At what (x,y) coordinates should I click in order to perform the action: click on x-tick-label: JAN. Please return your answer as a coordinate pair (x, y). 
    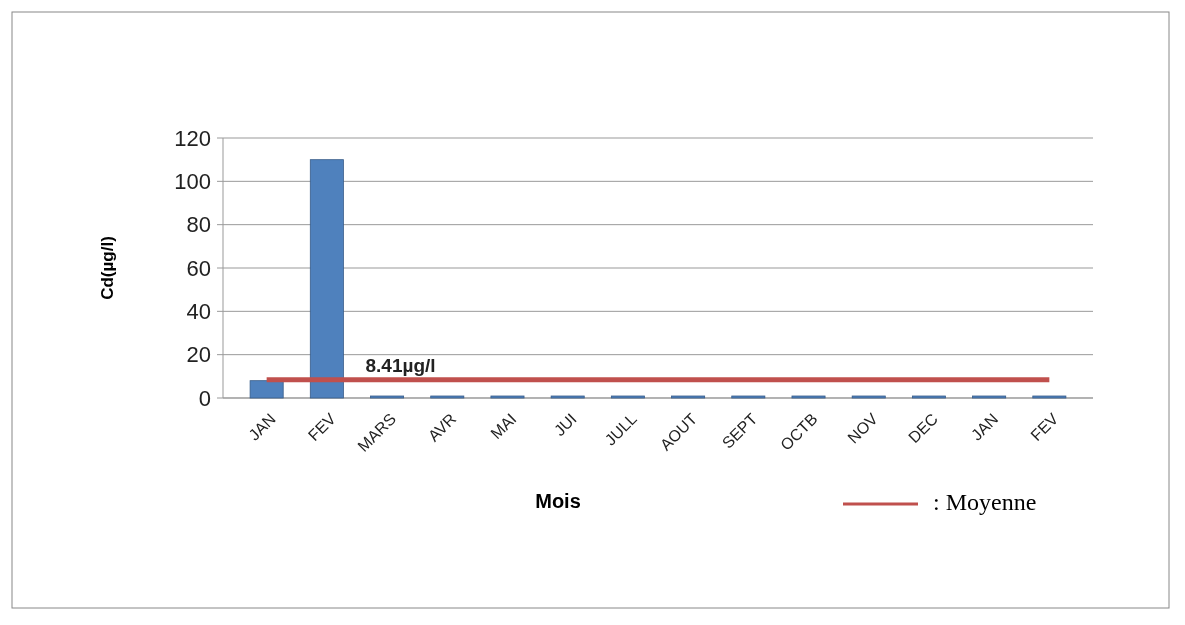
    Looking at the image, I should click on (984, 427).